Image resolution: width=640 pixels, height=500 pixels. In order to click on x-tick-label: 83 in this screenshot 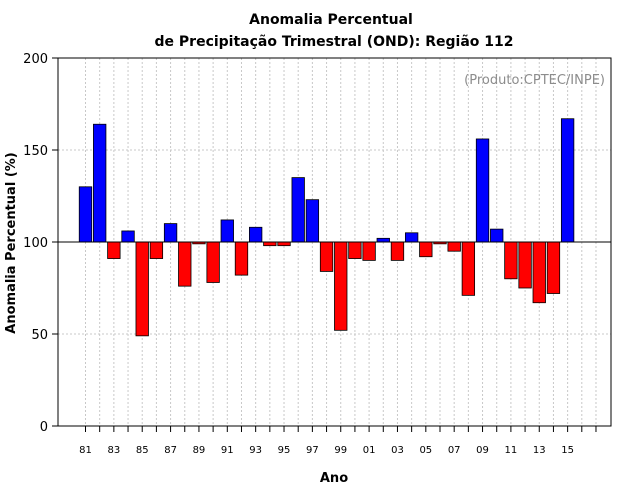, I will do `click(113, 450)`.